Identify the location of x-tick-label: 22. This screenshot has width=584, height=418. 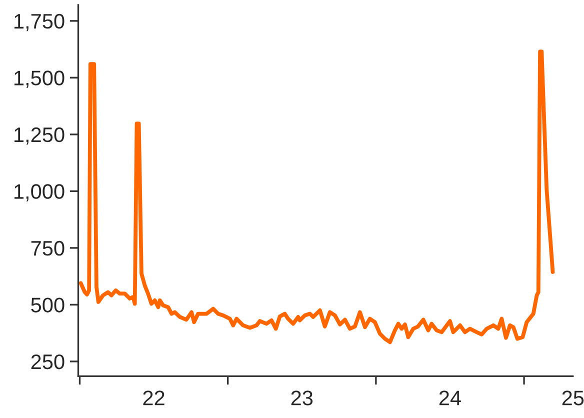
(153, 398).